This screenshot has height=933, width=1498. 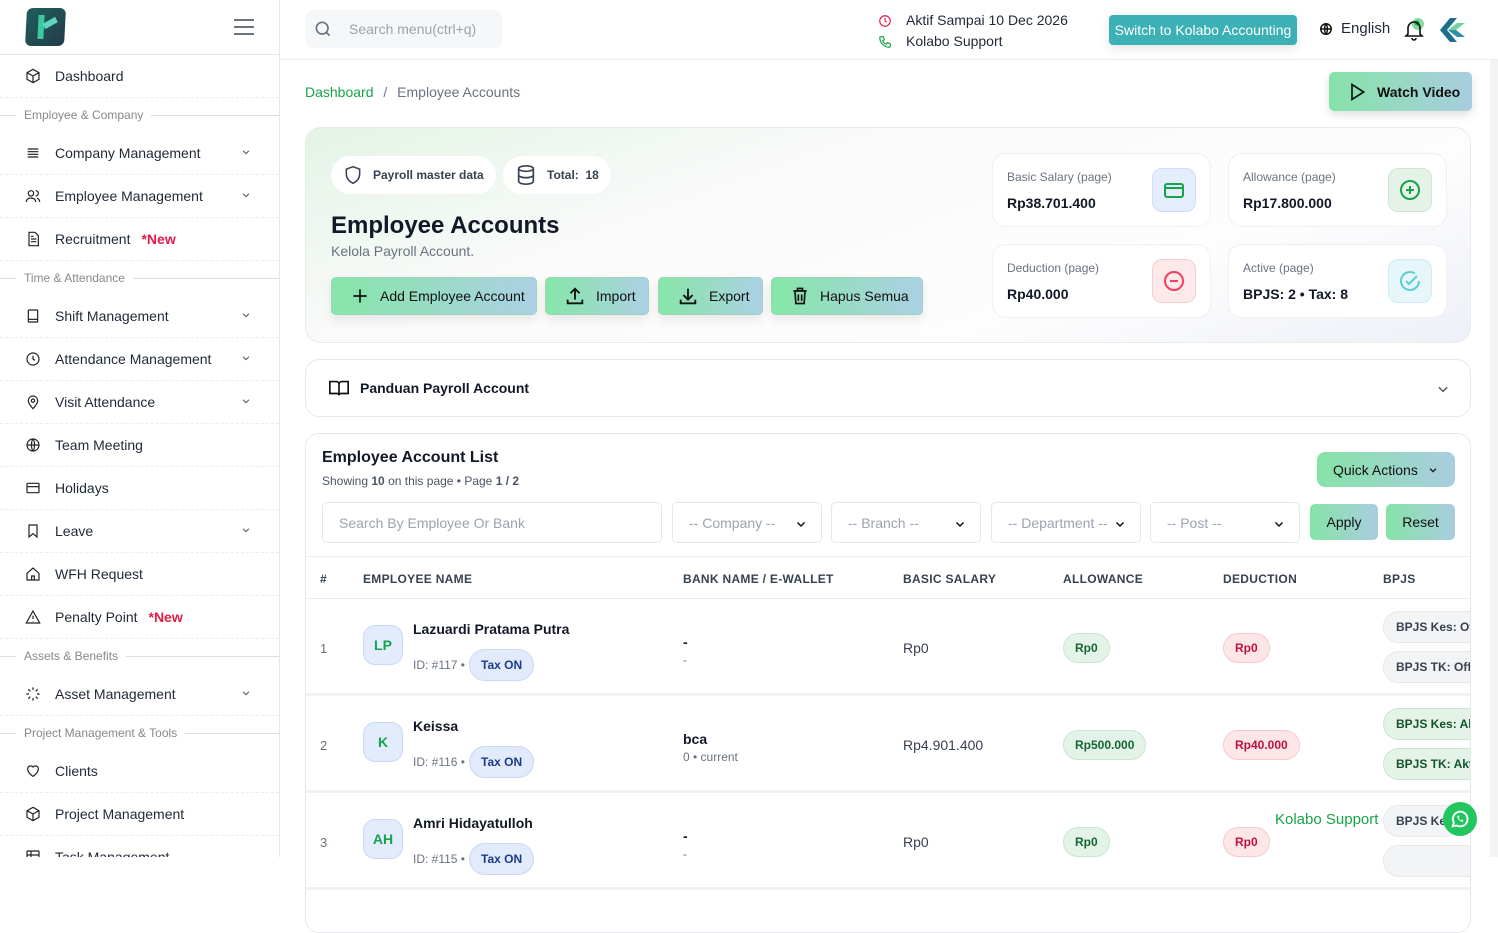 I want to click on column-header: BPJS, so click(x=1399, y=579).